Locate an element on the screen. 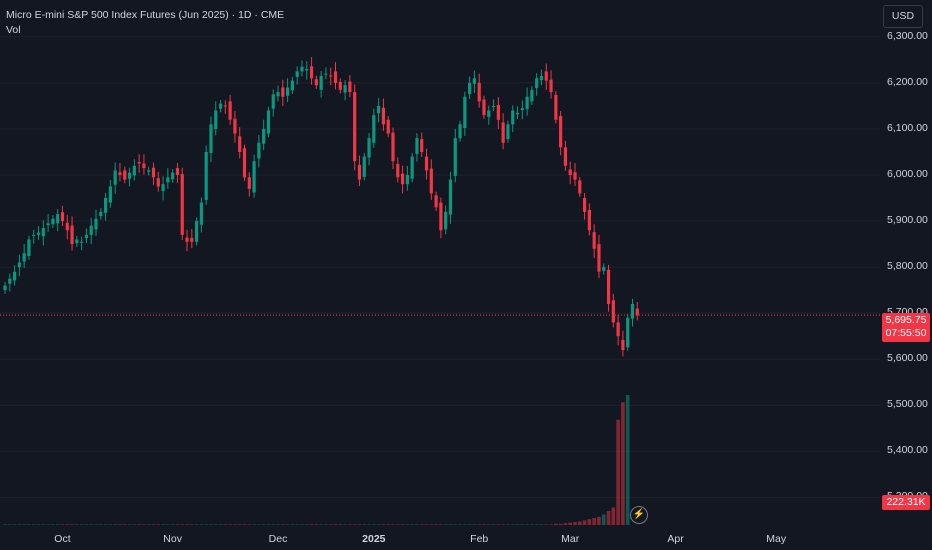 The height and width of the screenshot is (550, 932). price-tick-label: 6,000.00 is located at coordinates (907, 174).